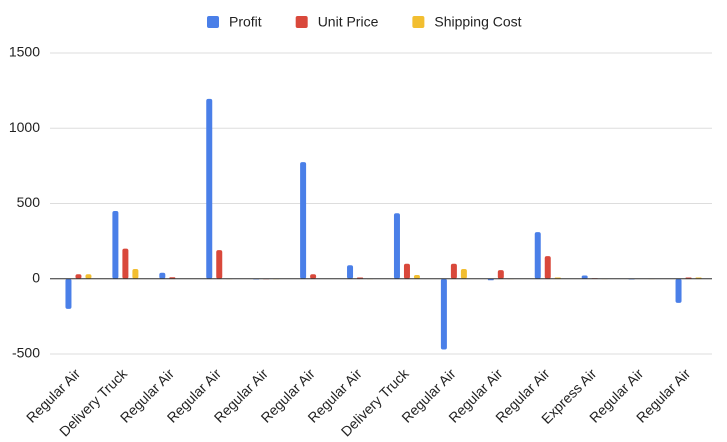  Describe the element at coordinates (24, 52) in the screenshot. I see `y-tick-label: 1500` at that location.